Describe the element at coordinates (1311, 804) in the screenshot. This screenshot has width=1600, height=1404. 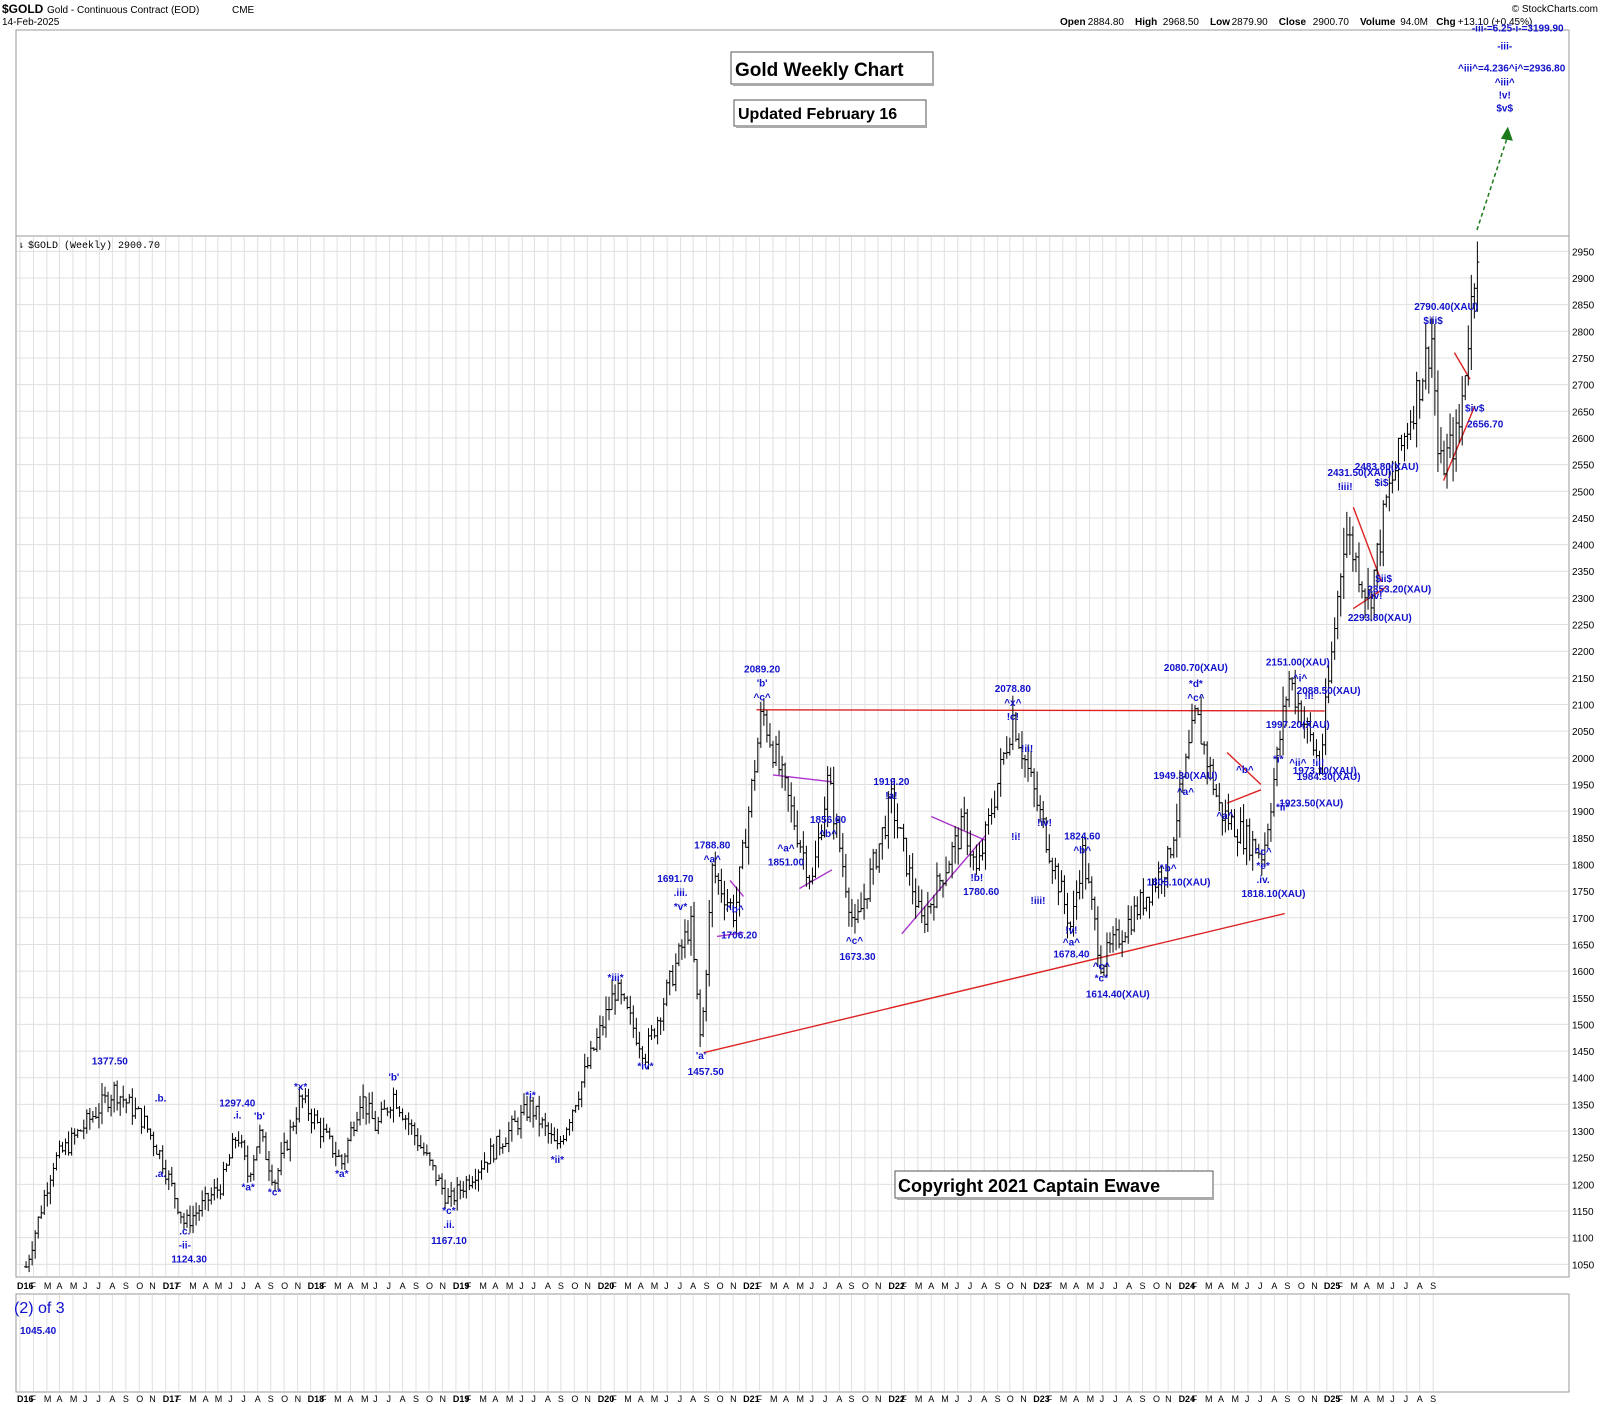
I see `wave-label: 1923.50(XAU)` at that location.